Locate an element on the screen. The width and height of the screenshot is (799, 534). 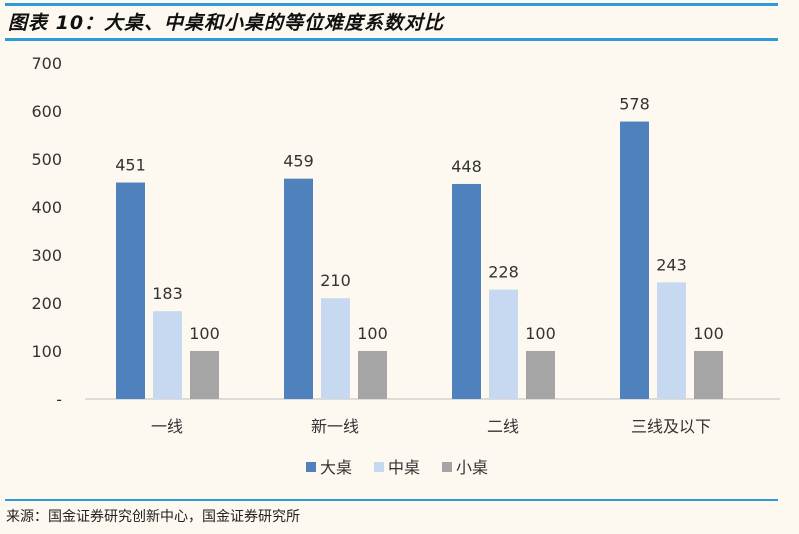
data-label: 228 is located at coordinates (503, 272).